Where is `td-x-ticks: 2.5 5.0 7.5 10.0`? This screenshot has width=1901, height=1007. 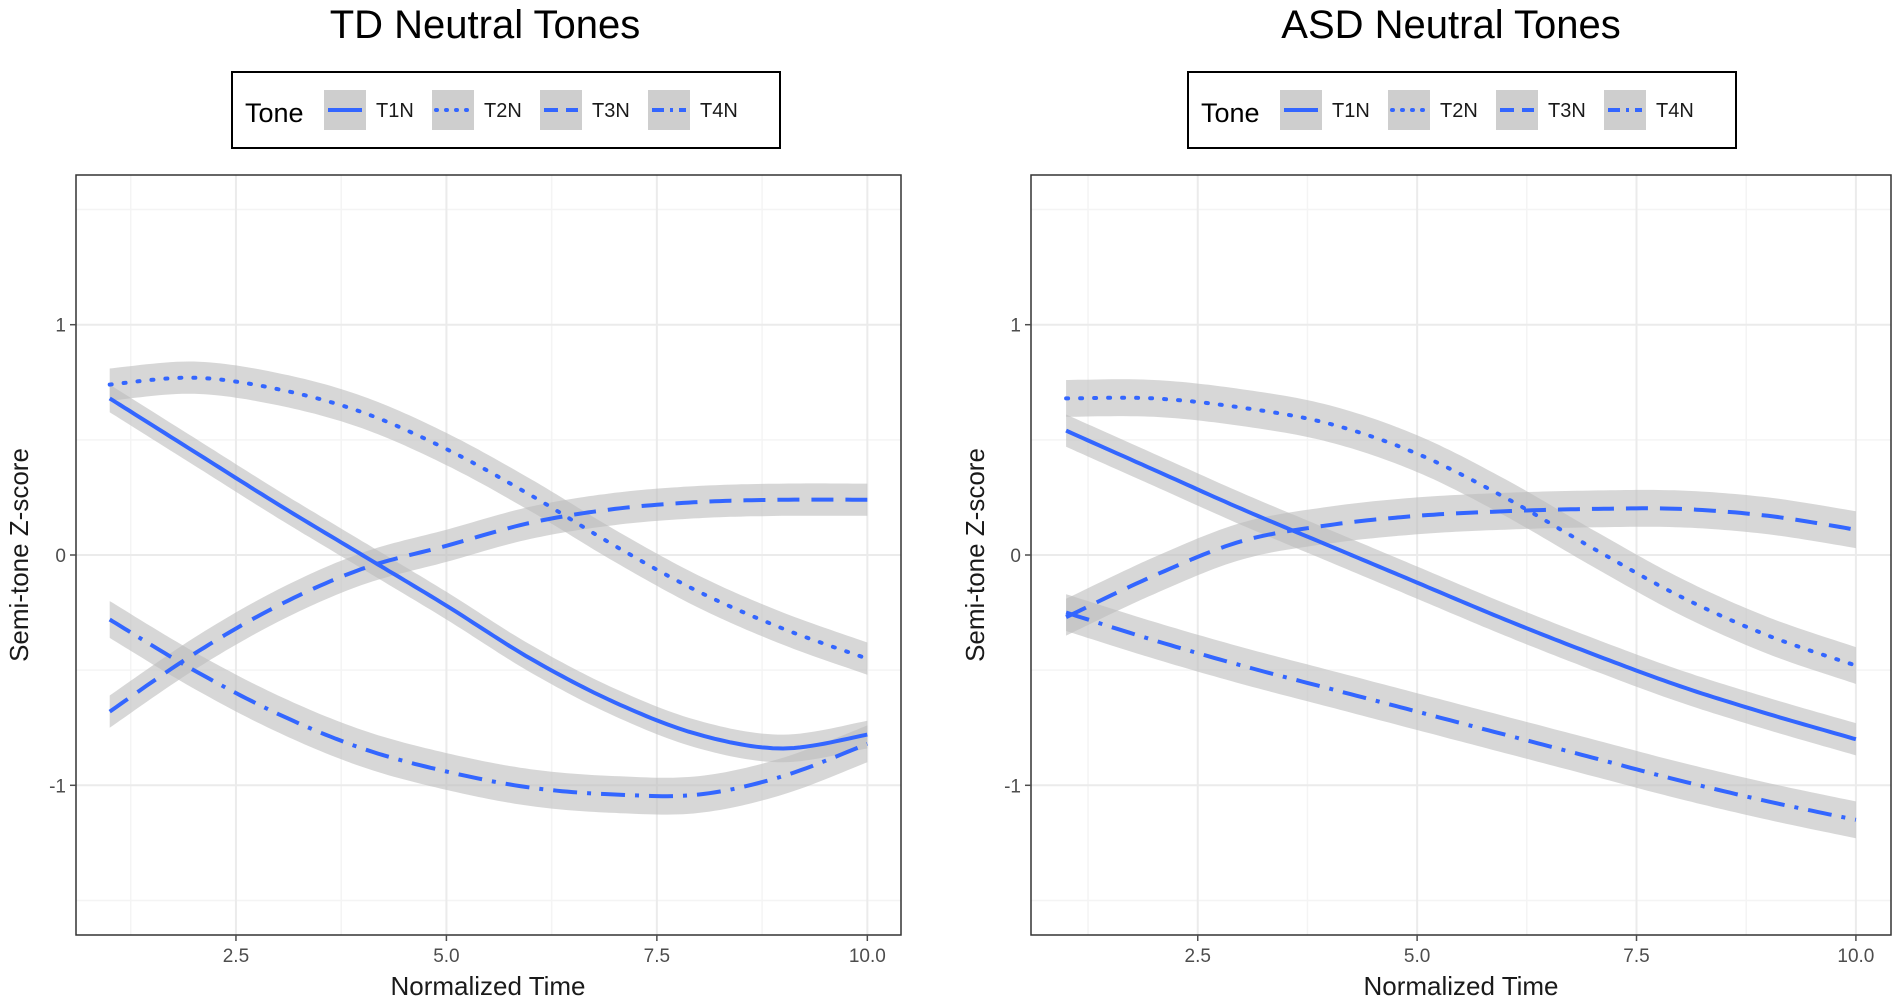 td-x-ticks: 2.5 5.0 7.5 10.0 is located at coordinates (554, 951).